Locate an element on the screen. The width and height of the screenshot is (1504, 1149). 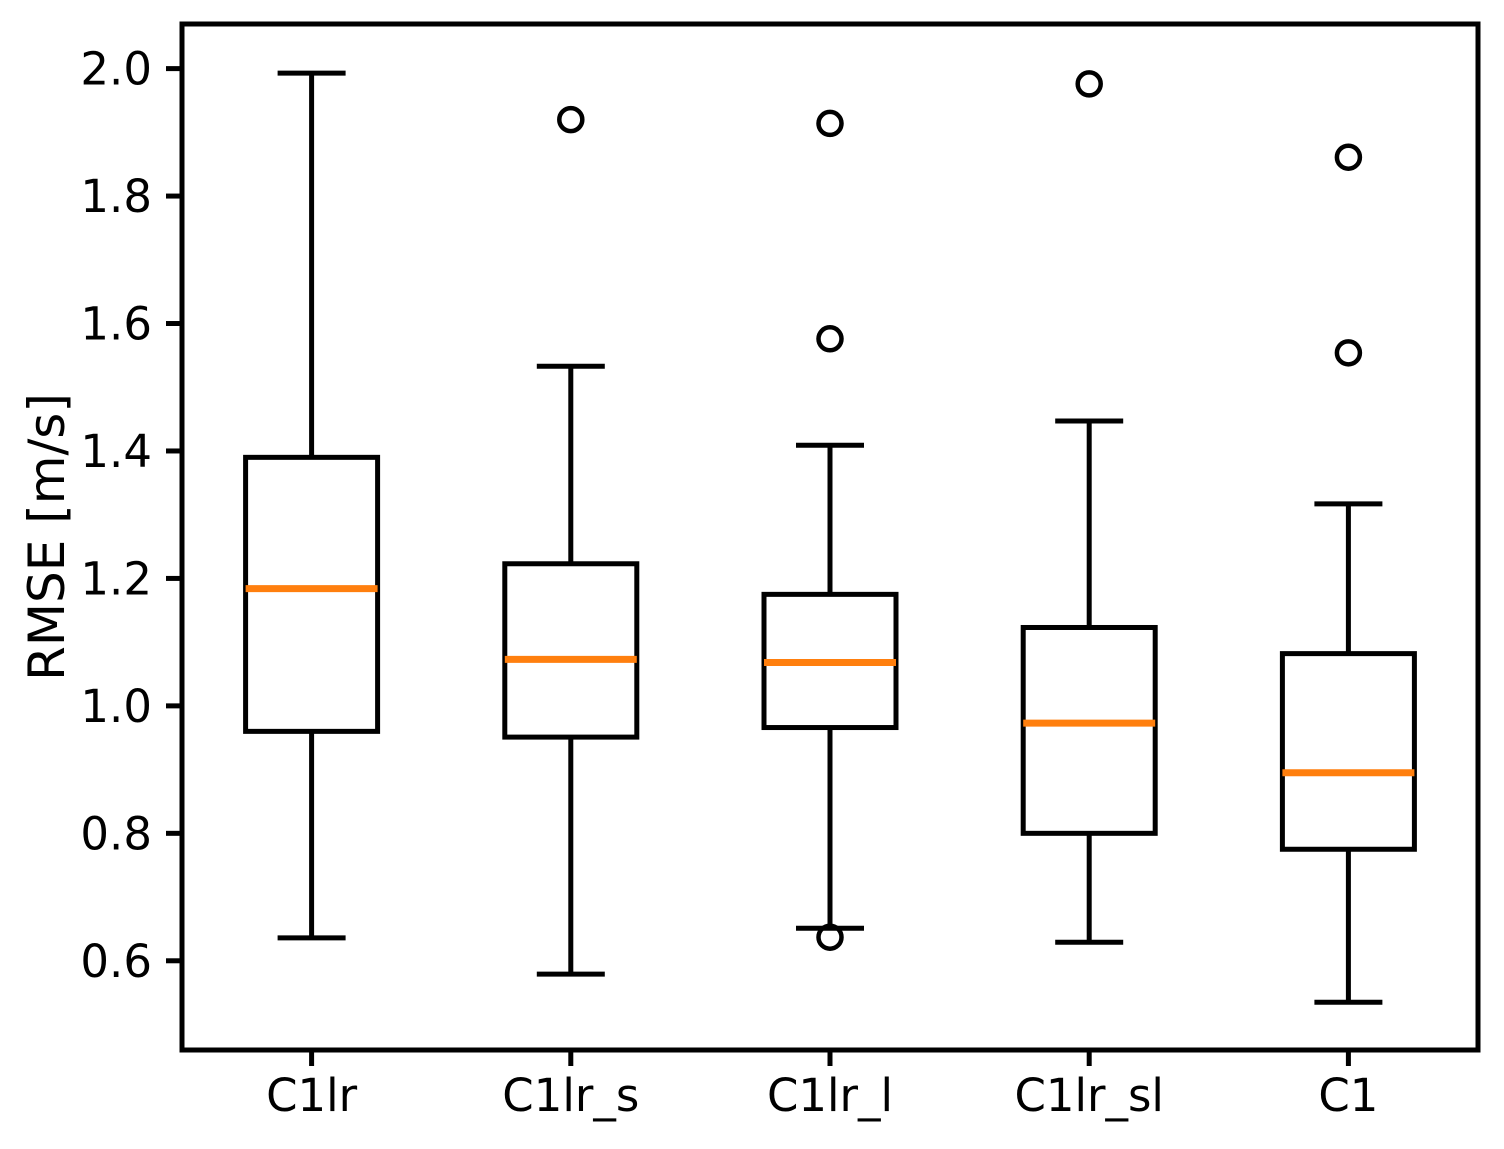
y-tick-label: 1.8 is located at coordinates (116, 196).